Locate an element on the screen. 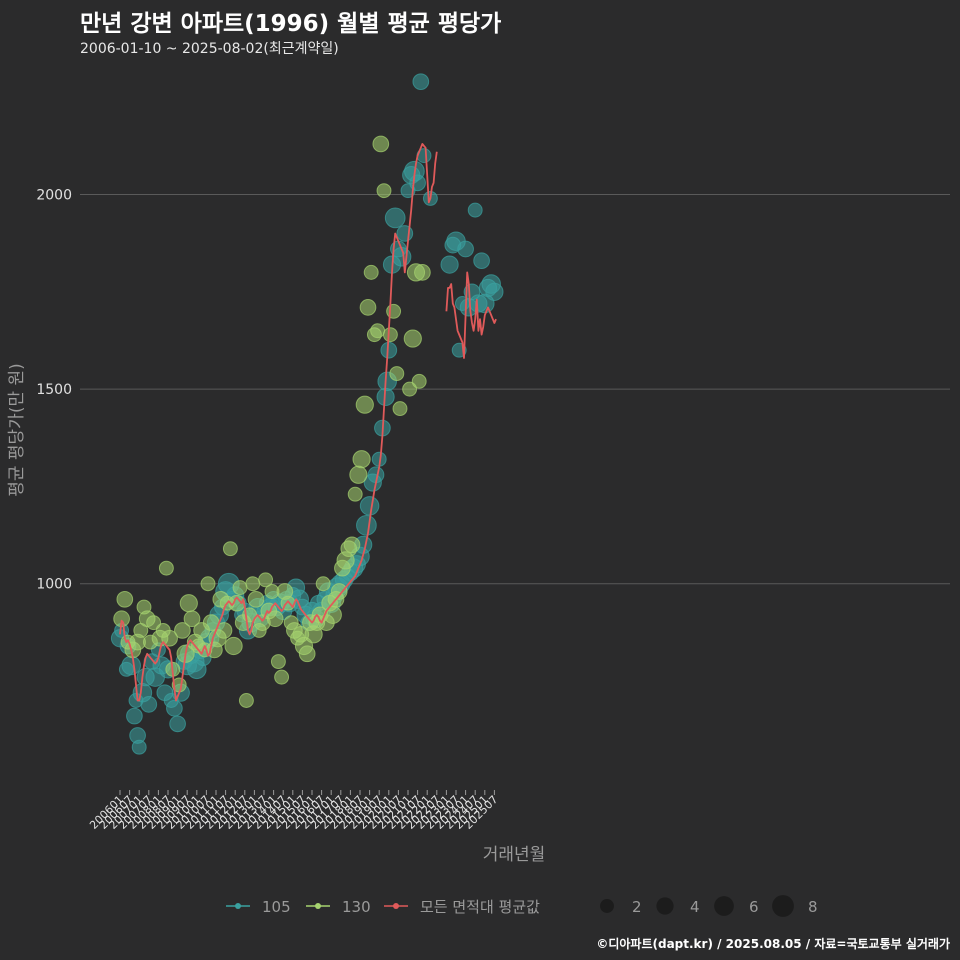 The width and height of the screenshot is (960, 960). average-line is located at coordinates (471, 315).